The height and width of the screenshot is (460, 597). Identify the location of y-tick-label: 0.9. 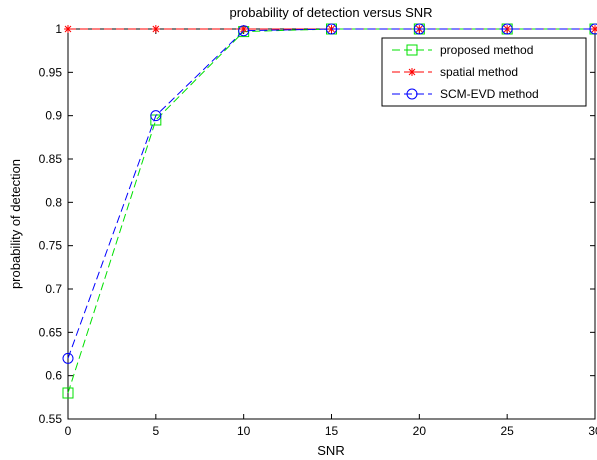
(53, 116).